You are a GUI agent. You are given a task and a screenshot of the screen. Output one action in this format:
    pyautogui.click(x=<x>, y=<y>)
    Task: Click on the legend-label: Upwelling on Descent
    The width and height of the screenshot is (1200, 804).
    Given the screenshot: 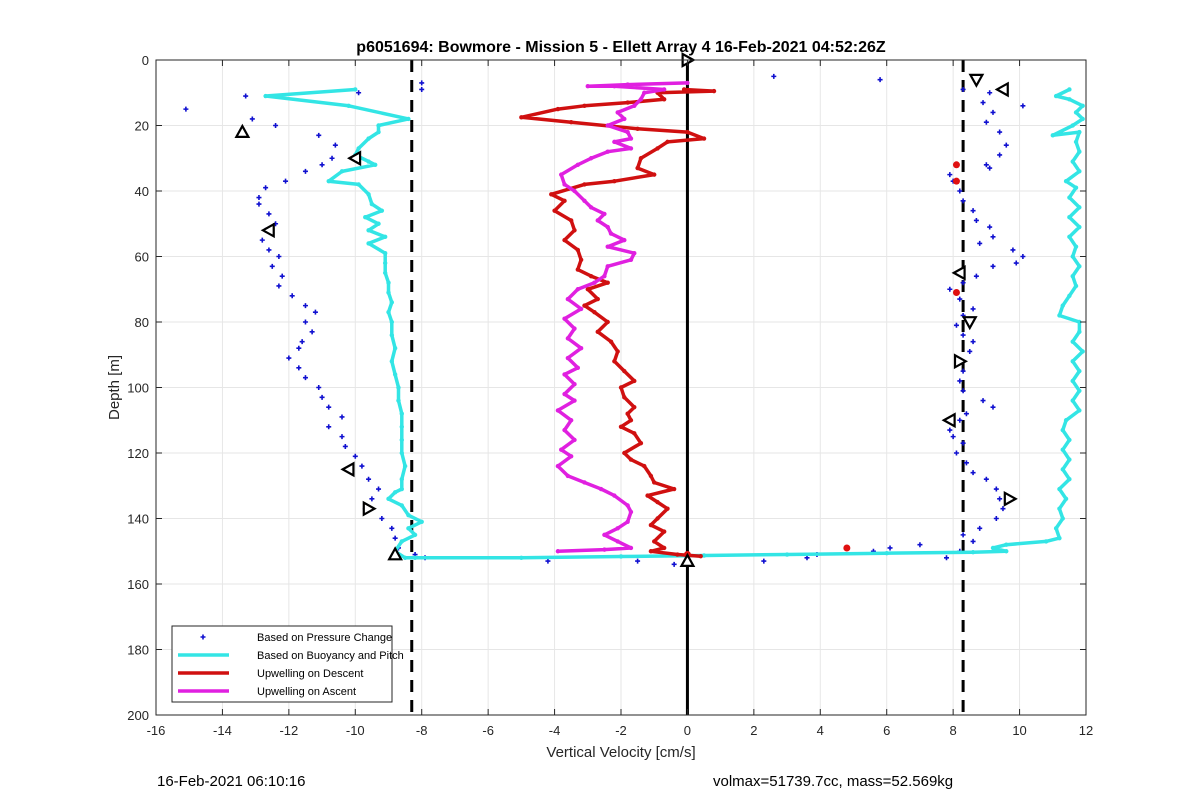 What is the action you would take?
    pyautogui.click(x=310, y=674)
    